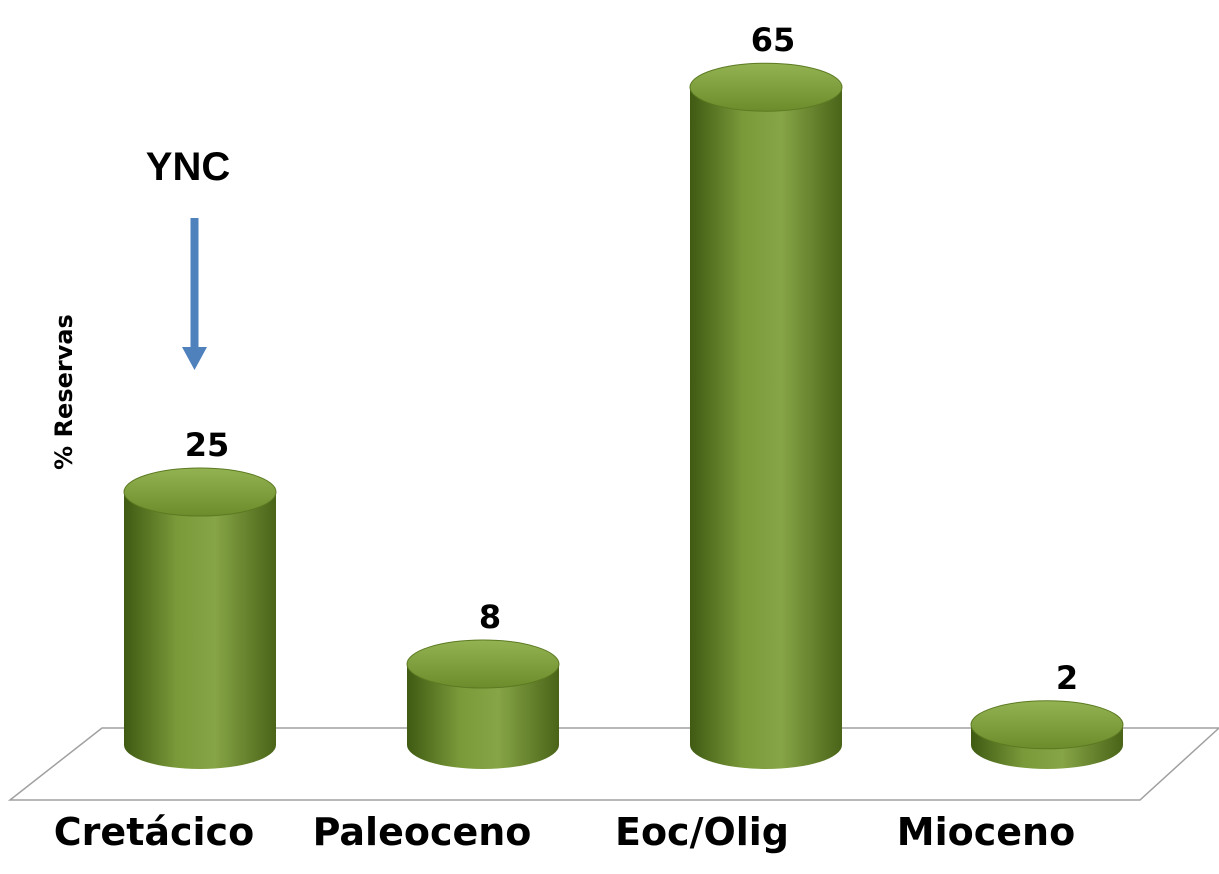  I want to click on data-label: 25, so click(207, 445).